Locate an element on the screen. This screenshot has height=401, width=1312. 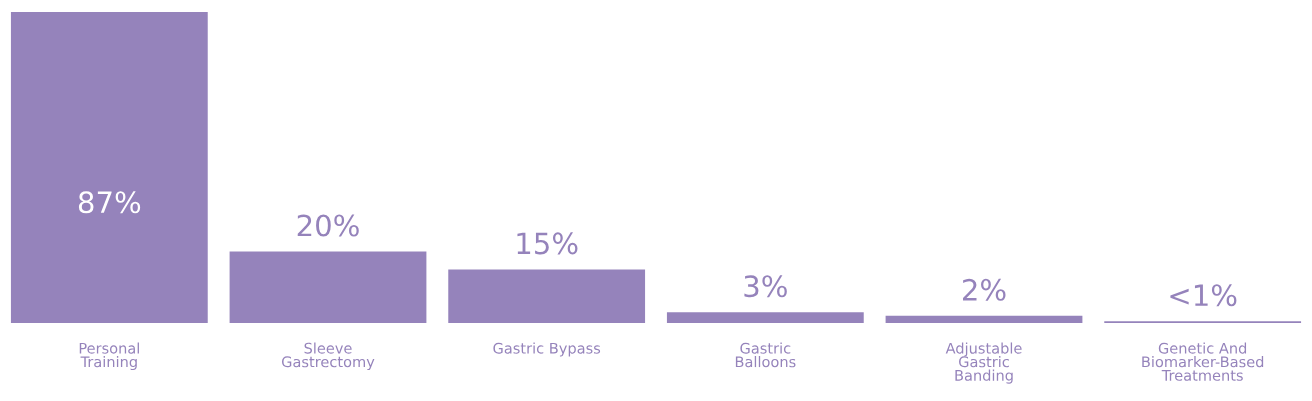
x-tick-label: Gastric Balloons is located at coordinates (765, 355).